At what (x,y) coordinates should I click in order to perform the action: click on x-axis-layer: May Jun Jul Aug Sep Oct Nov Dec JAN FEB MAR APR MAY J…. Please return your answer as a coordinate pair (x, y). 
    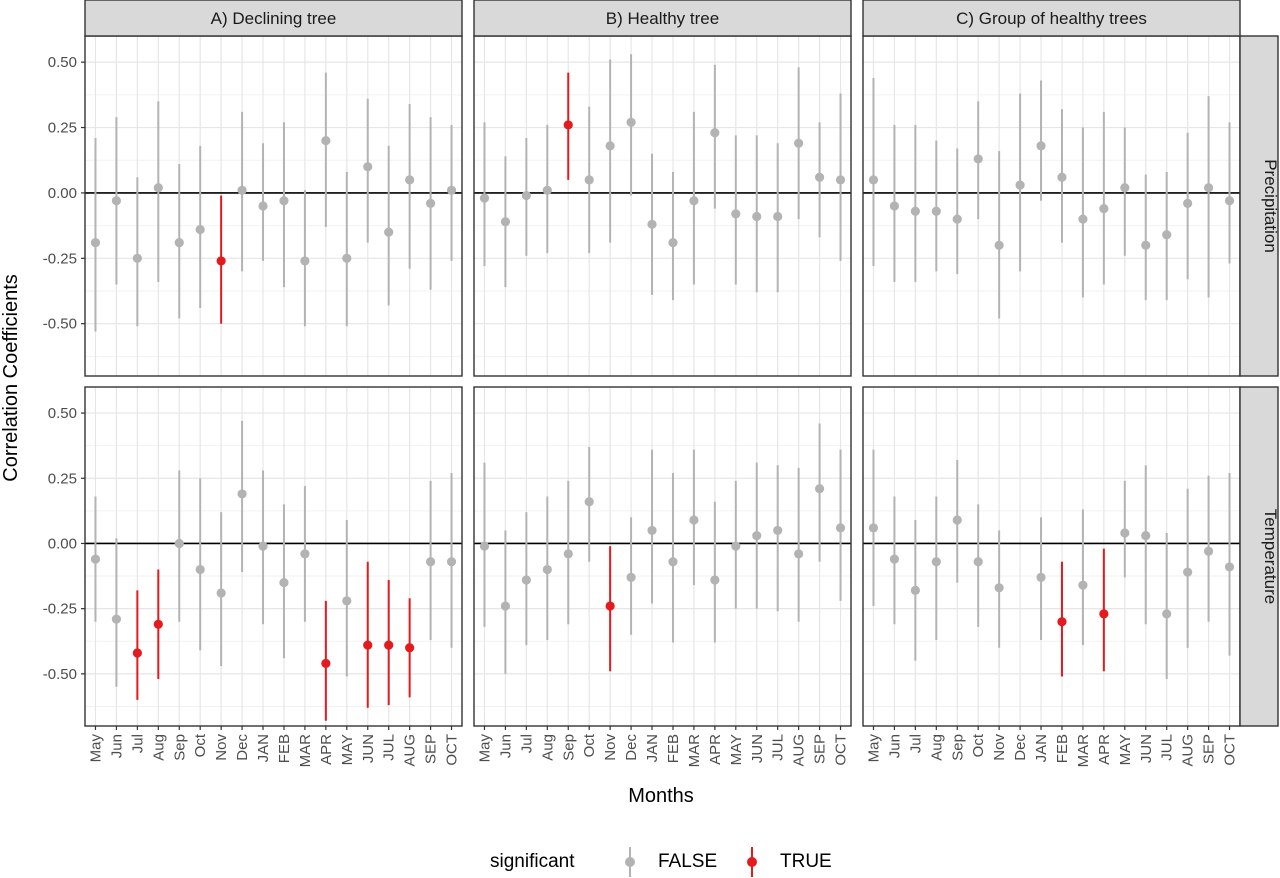
    Looking at the image, I should click on (663, 747).